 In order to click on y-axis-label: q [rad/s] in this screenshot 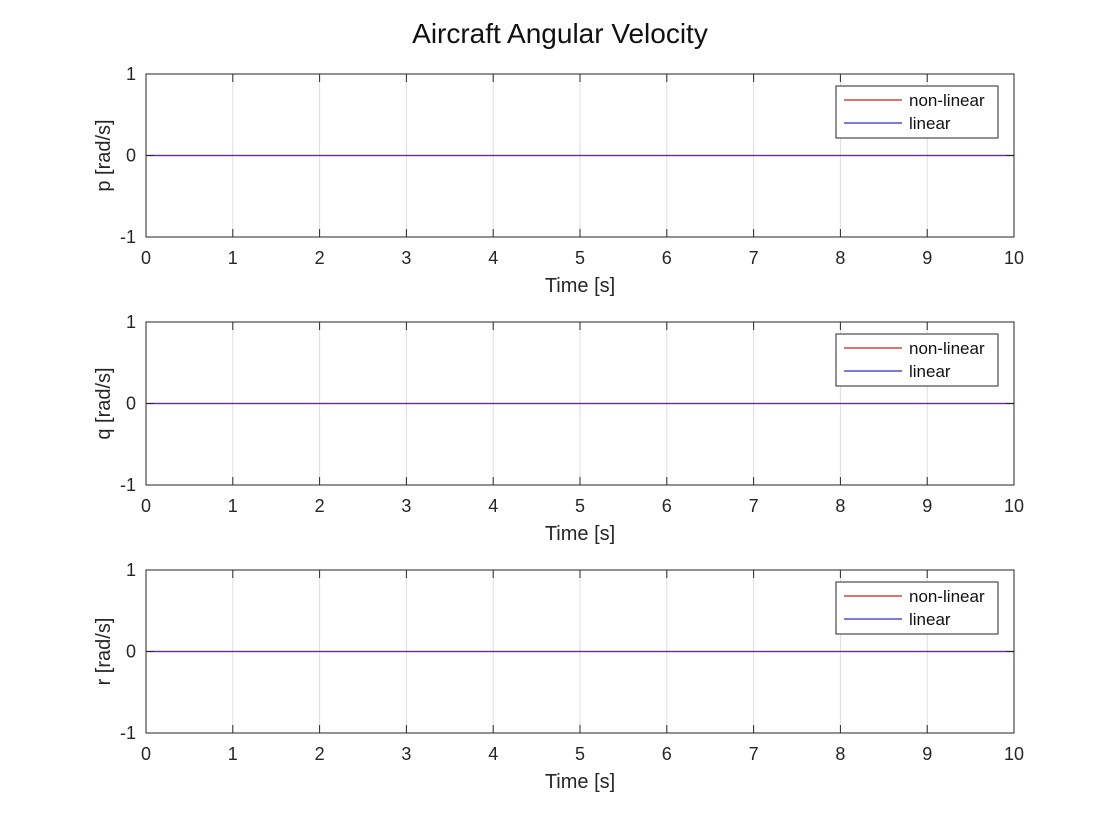, I will do `click(104, 403)`.